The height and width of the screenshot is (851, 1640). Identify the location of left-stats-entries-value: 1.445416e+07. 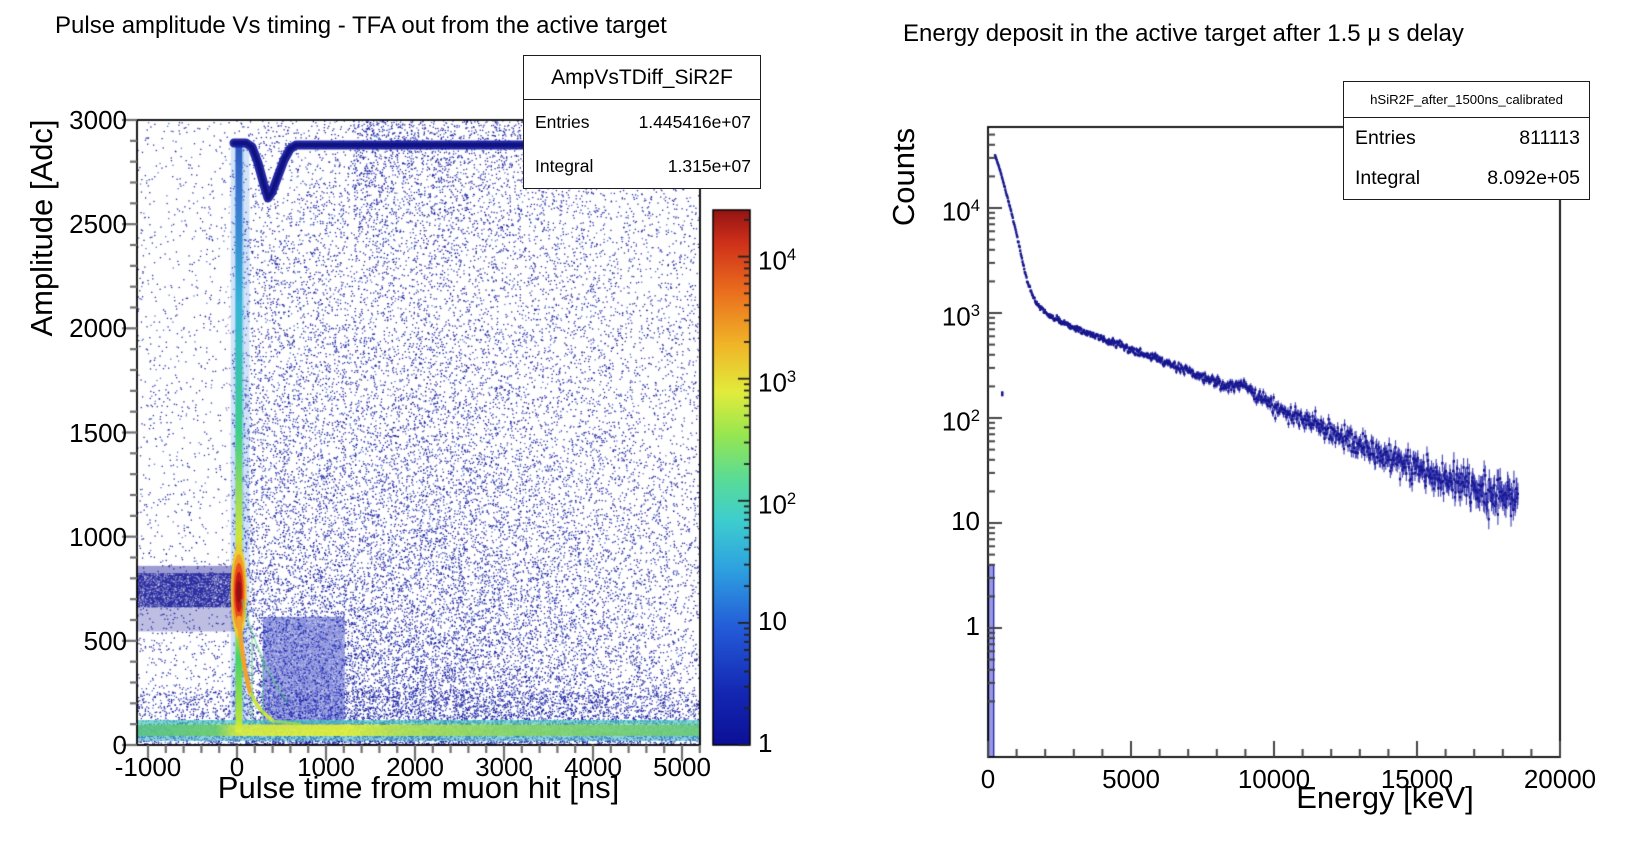
(694, 121).